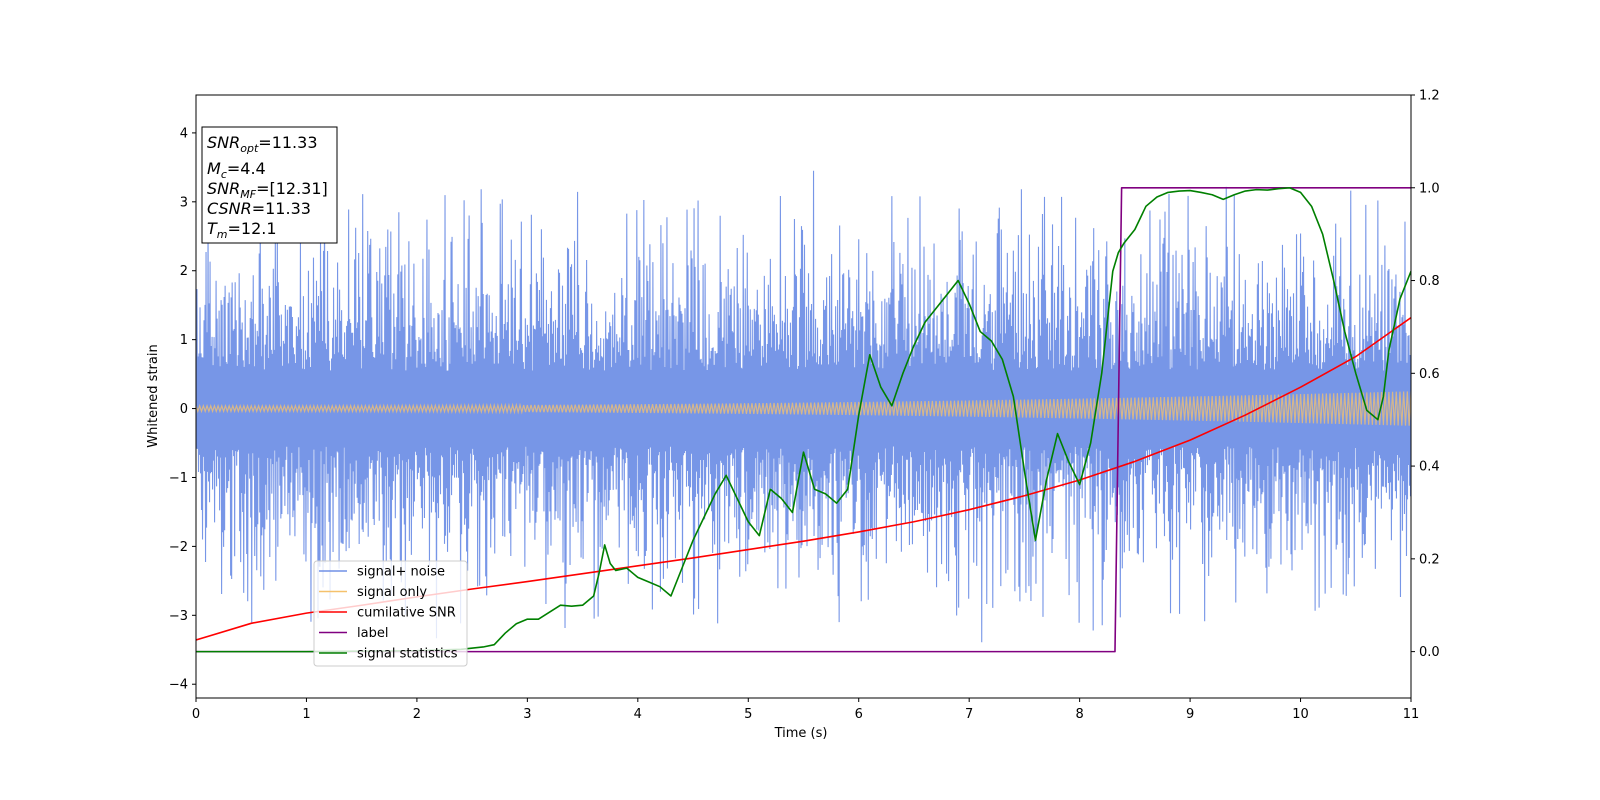  What do you see at coordinates (1429, 96) in the screenshot?
I see `y2-tick-label: 1.2` at bounding box center [1429, 96].